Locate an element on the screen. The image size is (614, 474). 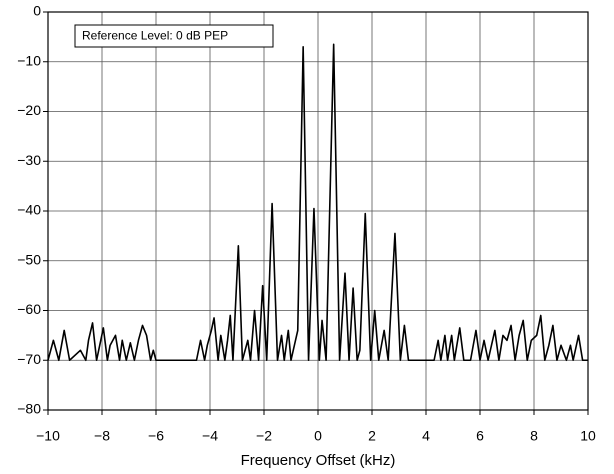
y-tick-label: −30 is located at coordinates (29, 160).